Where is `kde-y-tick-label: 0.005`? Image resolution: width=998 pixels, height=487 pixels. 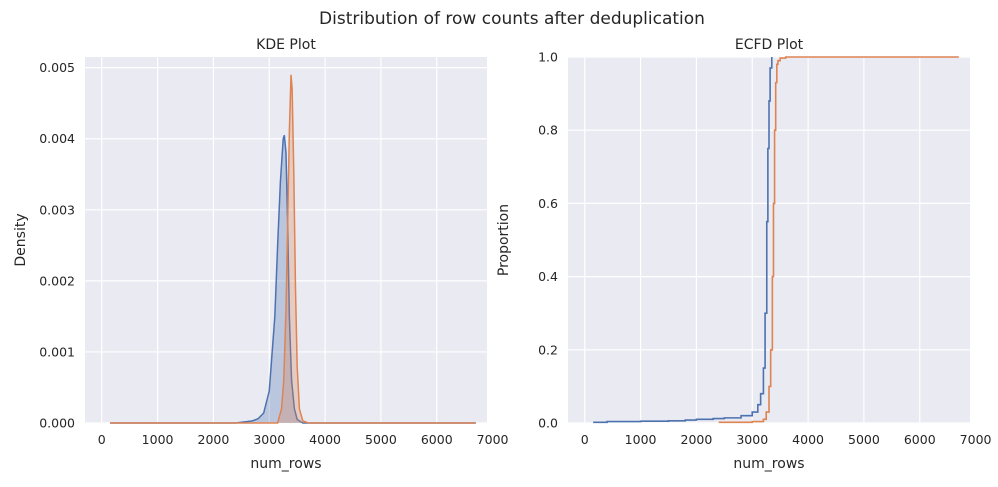
kde-y-tick-label: 0.005 is located at coordinates (57, 67).